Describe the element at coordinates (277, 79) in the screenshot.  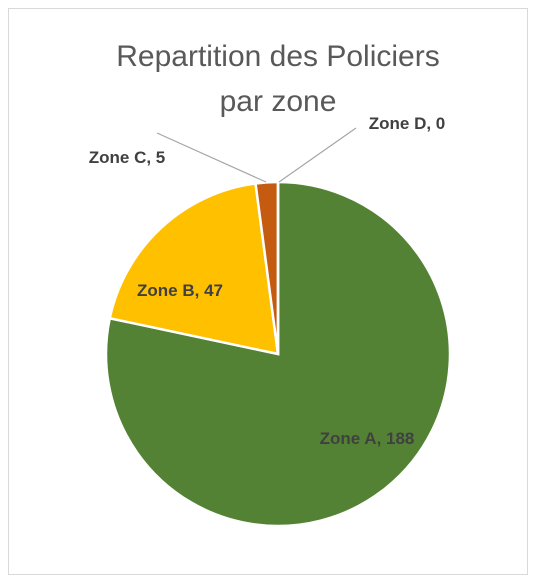
I see `chart-title: Repartition des Policiers par zone` at that location.